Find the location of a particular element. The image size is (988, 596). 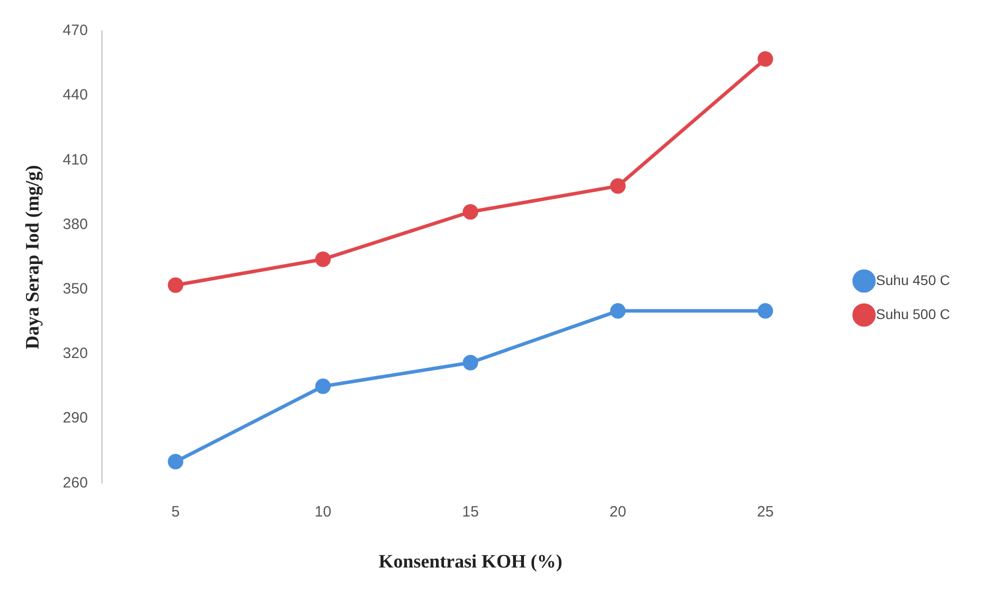

x-axis-title: Konsentrasi KOH (%) is located at coordinates (470, 562).